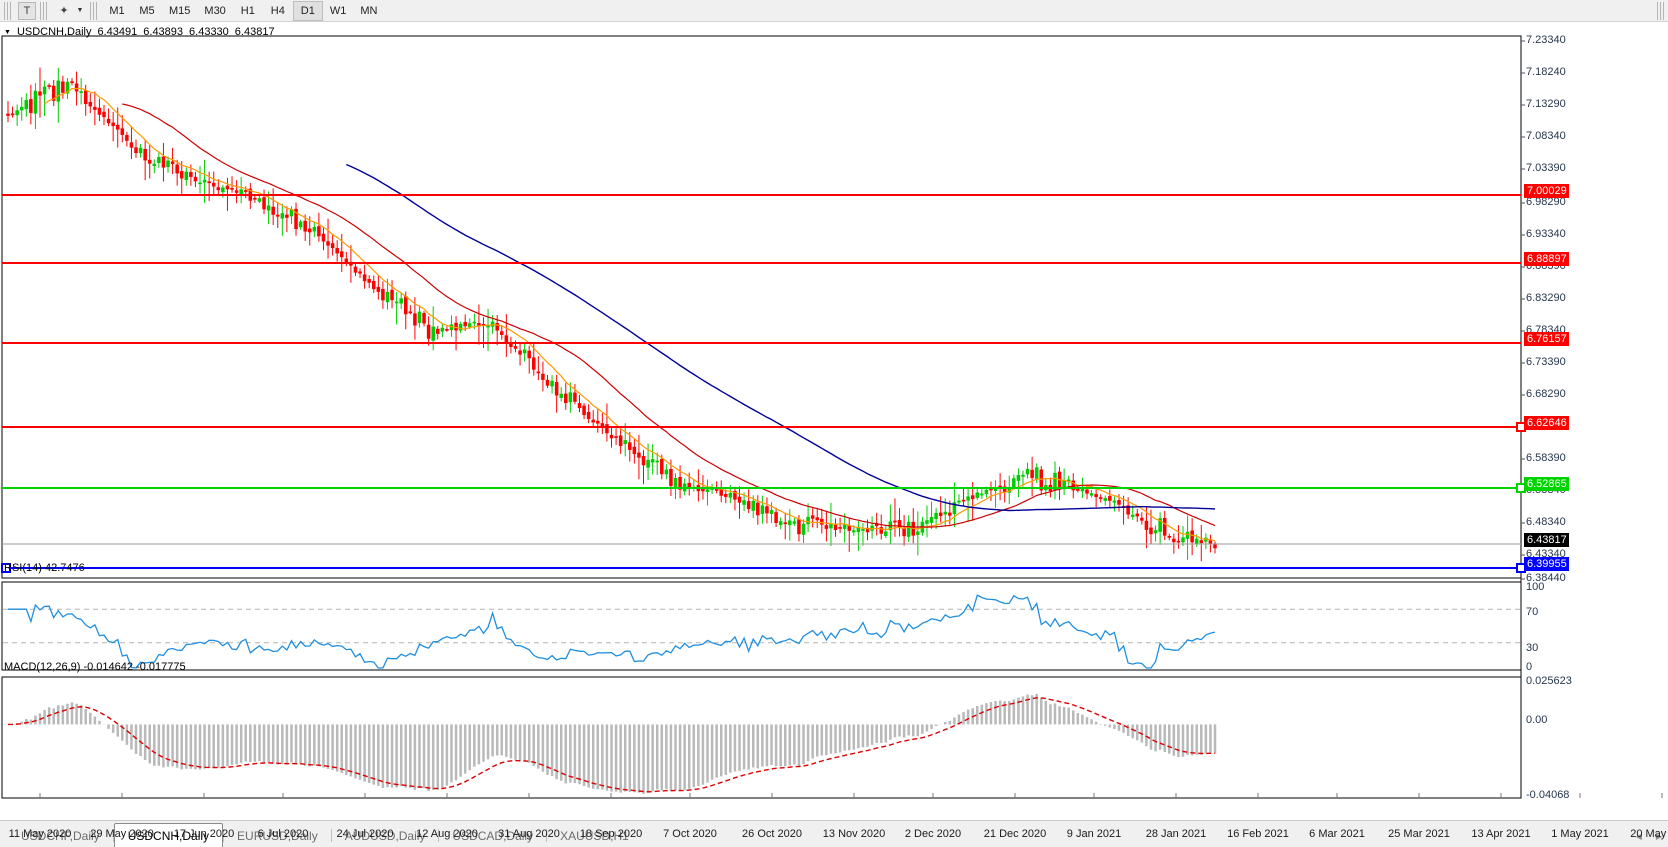 The width and height of the screenshot is (1668, 847). What do you see at coordinates (1546, 191) in the screenshot?
I see `price-level-tag-red: 7.00029` at bounding box center [1546, 191].